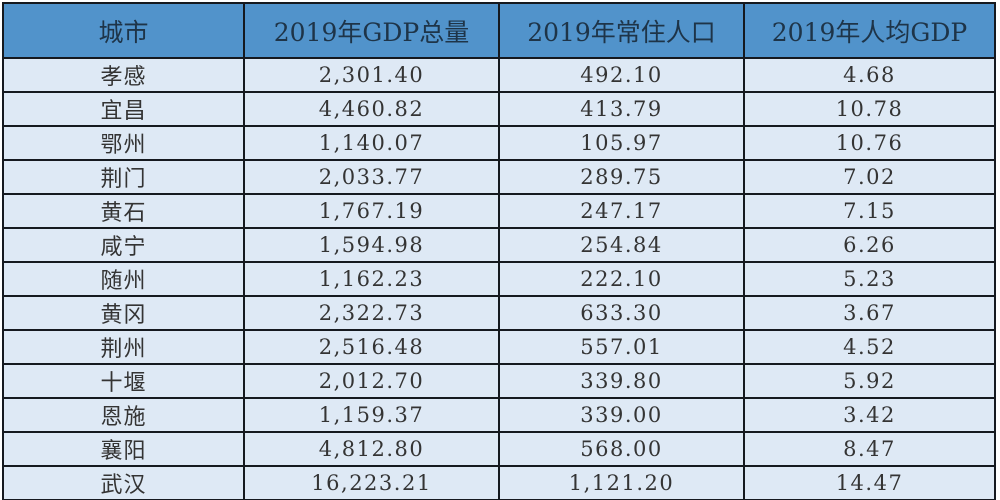 This screenshot has width=1000, height=500. Describe the element at coordinates (869, 109) in the screenshot. I see `cell-gdp-per-capita: 10.78` at that location.